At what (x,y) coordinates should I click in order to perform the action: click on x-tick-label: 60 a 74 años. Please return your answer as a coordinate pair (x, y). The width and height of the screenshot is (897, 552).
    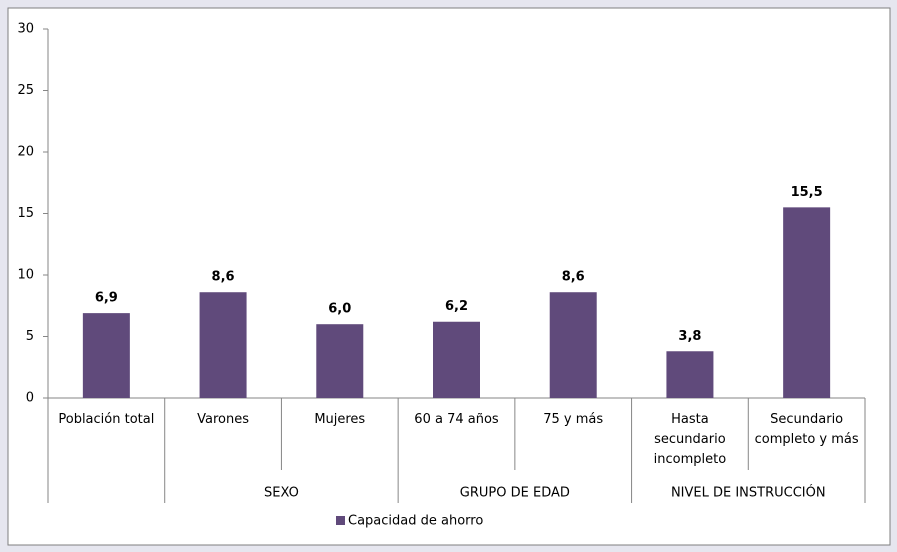
    Looking at the image, I should click on (456, 419).